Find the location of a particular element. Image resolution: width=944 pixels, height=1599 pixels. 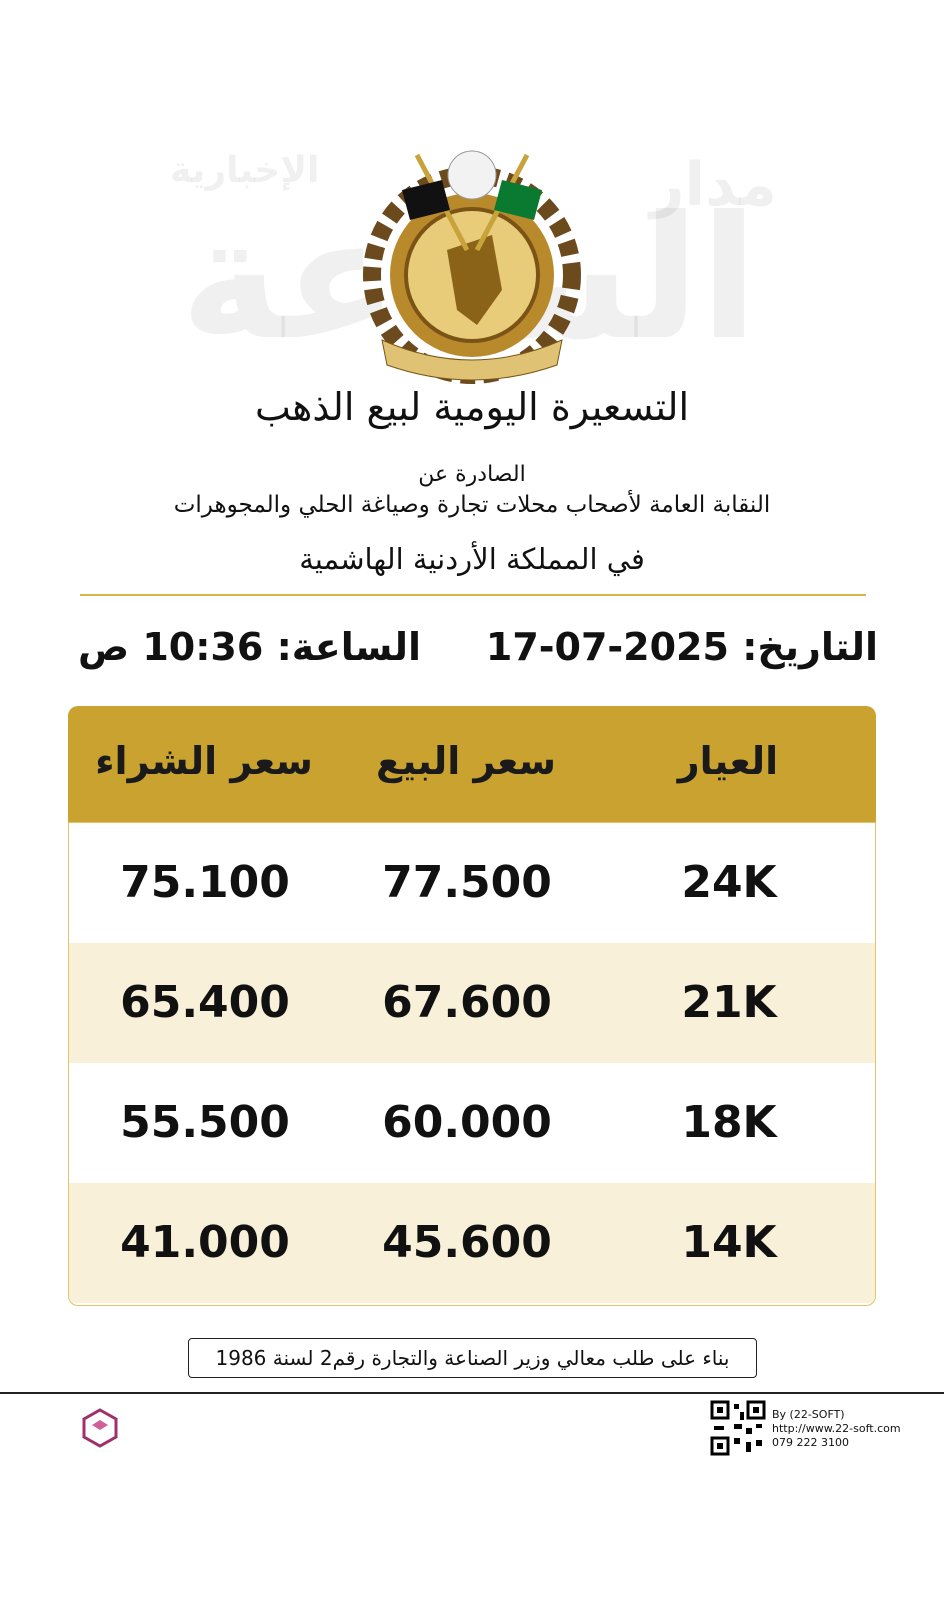

issued-by: الصادرة عن is located at coordinates (472, 474).